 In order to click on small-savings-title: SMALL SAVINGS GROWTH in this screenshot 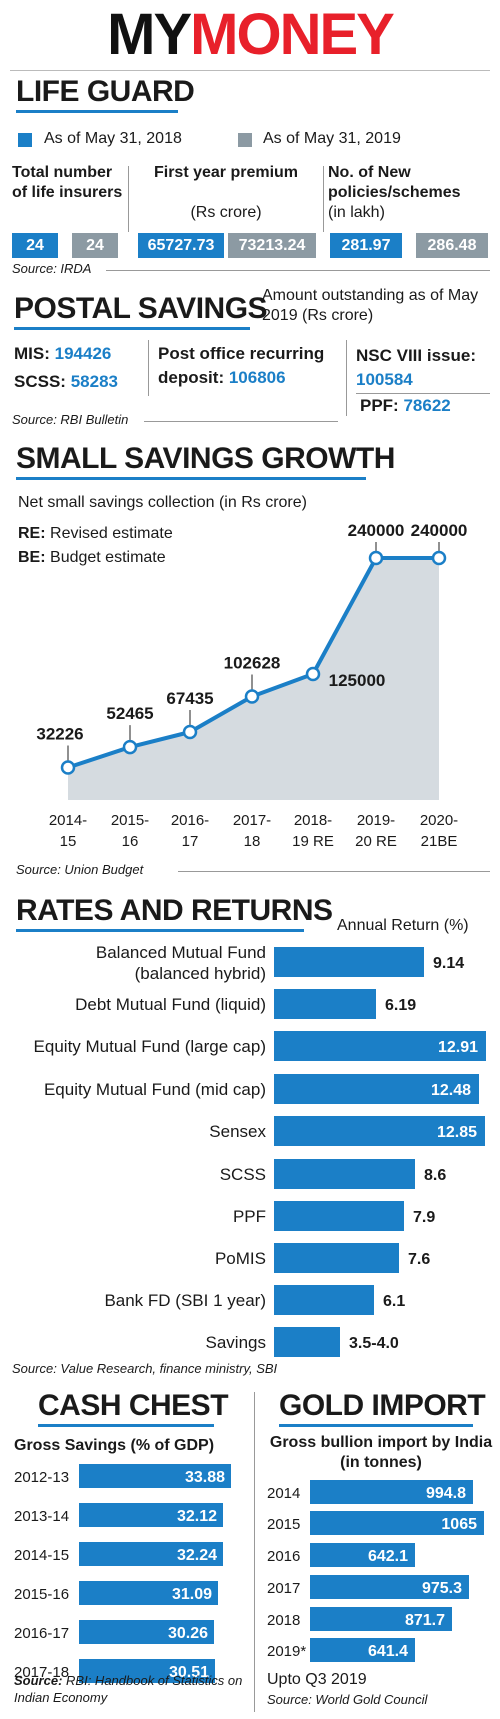, I will do `click(205, 458)`.